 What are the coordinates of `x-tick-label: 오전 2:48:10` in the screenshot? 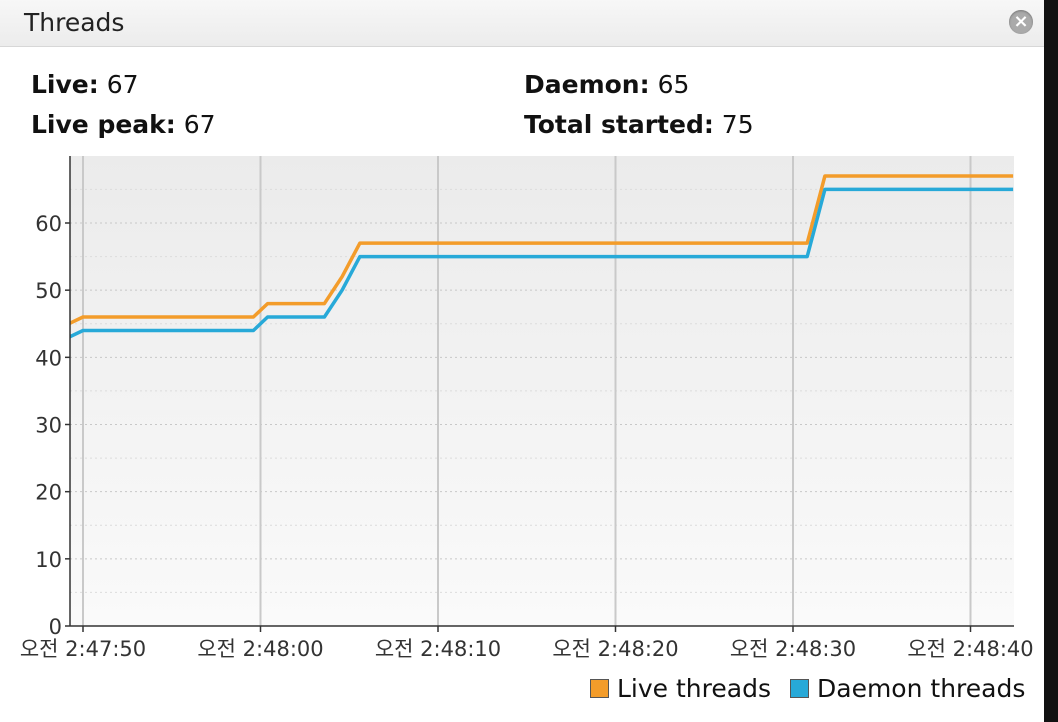 It's located at (438, 649).